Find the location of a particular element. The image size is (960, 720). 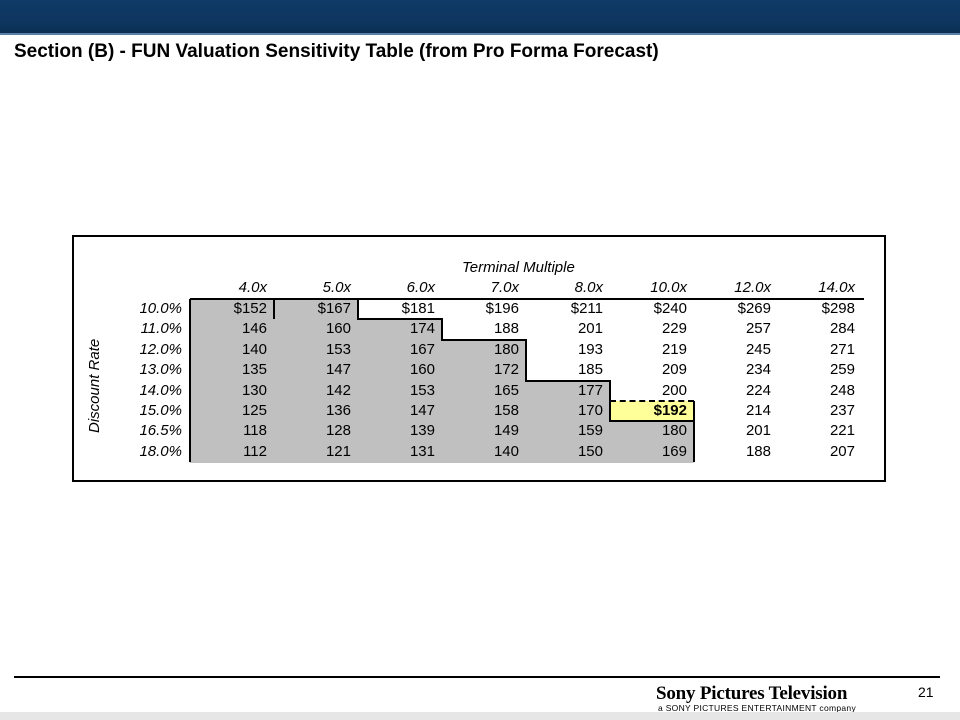

row-header: 11.0% is located at coordinates (161, 329).